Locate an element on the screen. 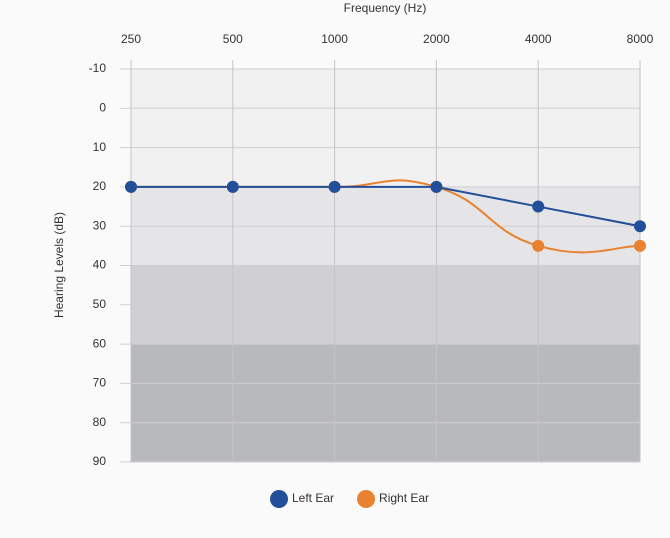  legend-item: Right Ear is located at coordinates (393, 499).